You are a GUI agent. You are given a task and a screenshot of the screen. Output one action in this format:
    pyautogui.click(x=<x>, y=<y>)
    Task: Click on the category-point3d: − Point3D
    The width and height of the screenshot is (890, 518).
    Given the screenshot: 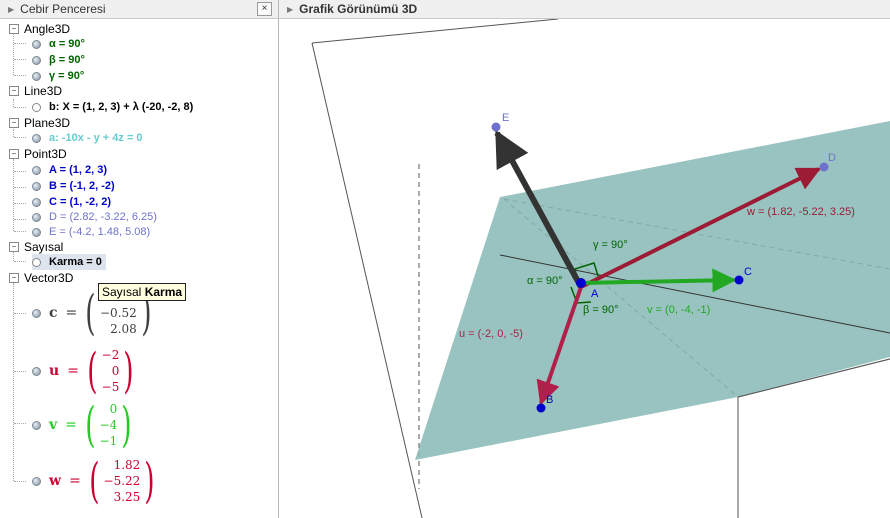 What is the action you would take?
    pyautogui.click(x=38, y=154)
    